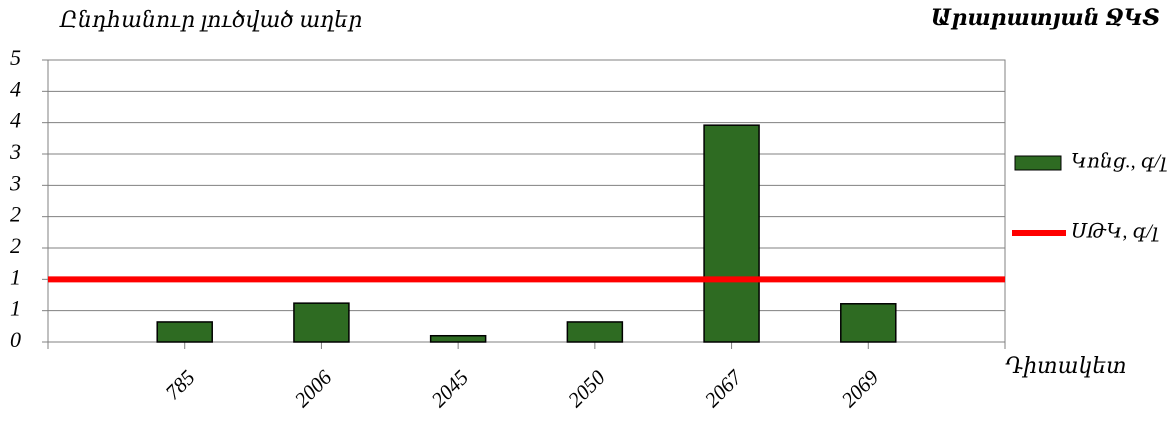 The image size is (1175, 424). Describe the element at coordinates (1045, 17) in the screenshot. I see `chart-subtitle: Արարատյան ՋԿՏ` at that location.